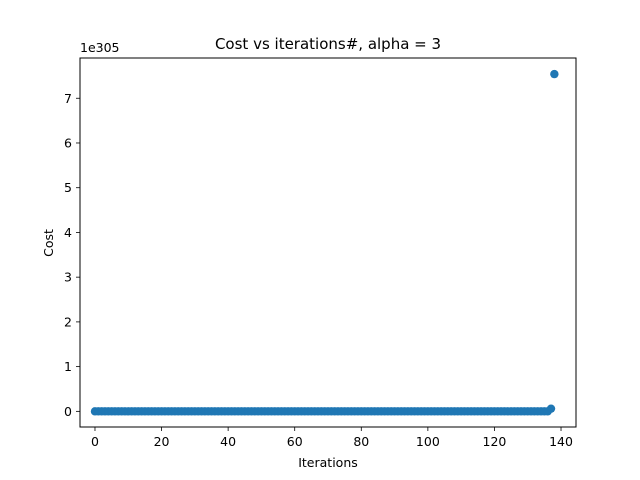 This screenshot has width=640, height=480. I want to click on x-tick-label: 40, so click(228, 441).